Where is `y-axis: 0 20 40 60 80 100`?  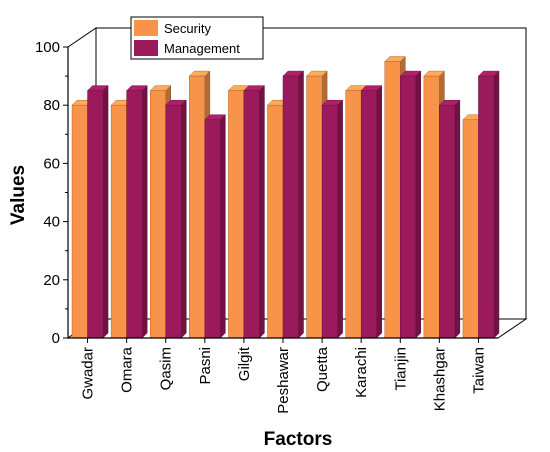 y-axis: 0 20 40 60 80 100 is located at coordinates (52, 193).